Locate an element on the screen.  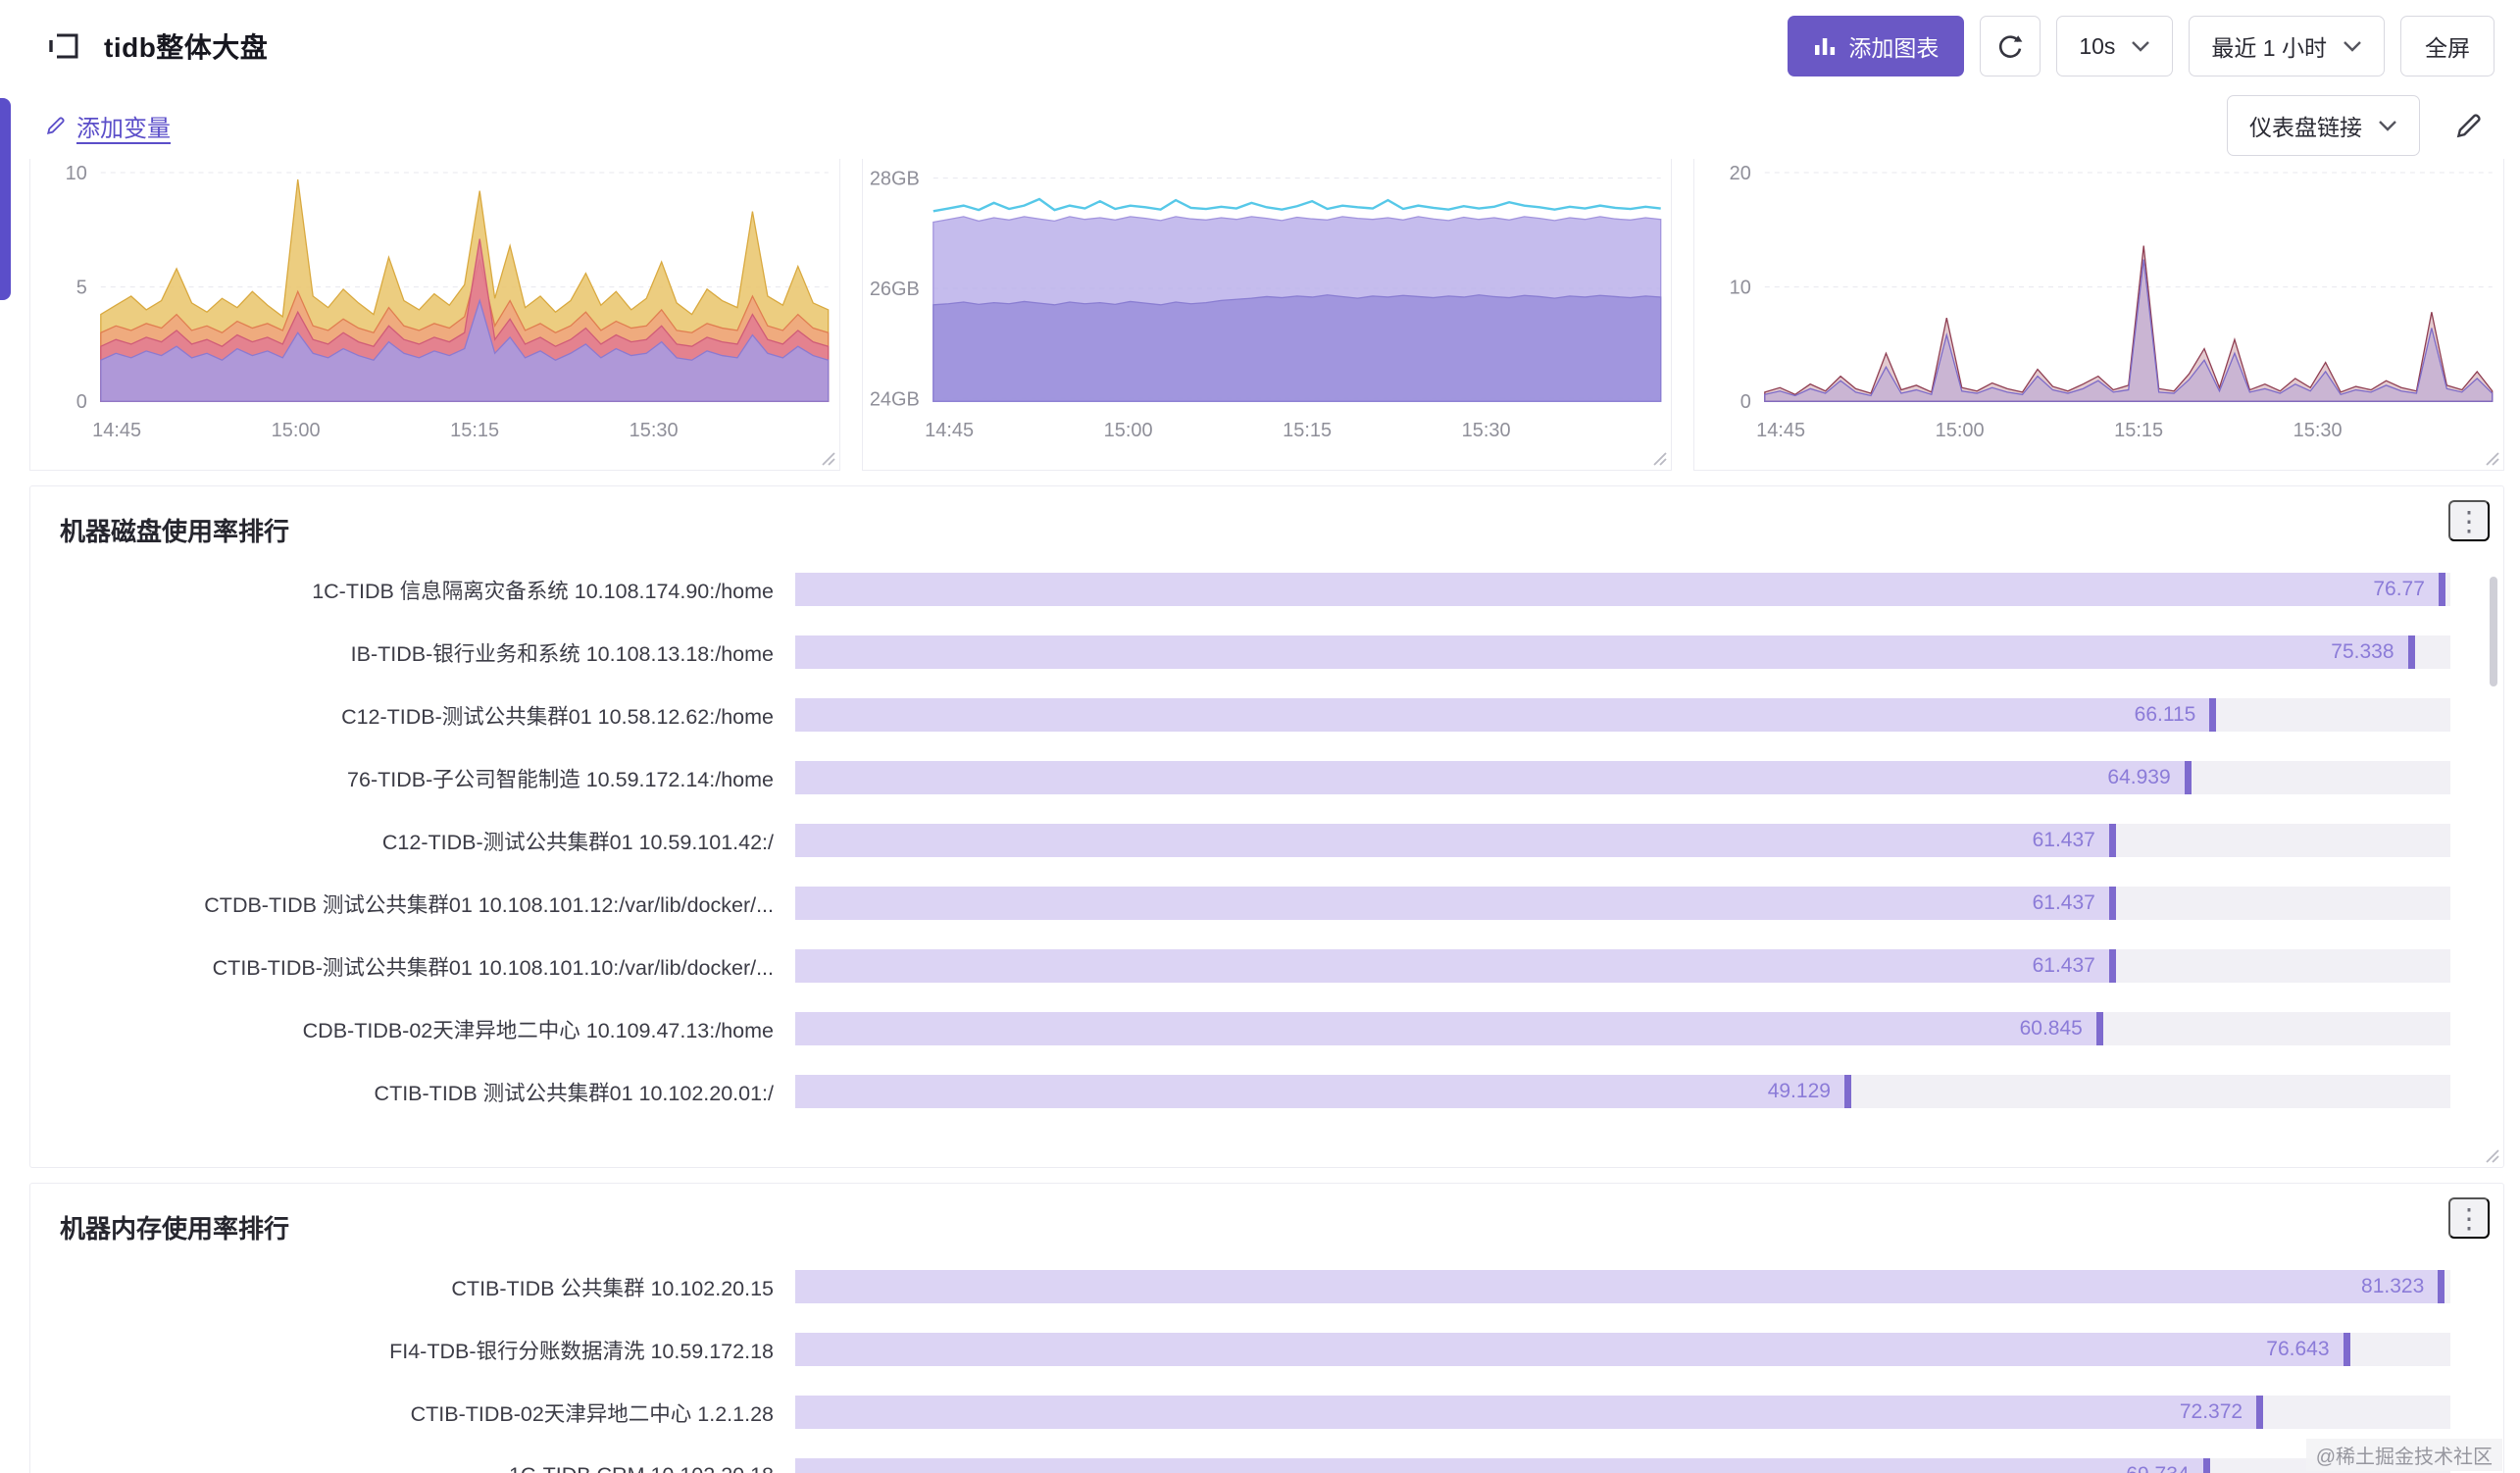
top-bar: tidb整体大盘 添加图表 10s 最近 1 小时 is located at coordinates (1260, 46).